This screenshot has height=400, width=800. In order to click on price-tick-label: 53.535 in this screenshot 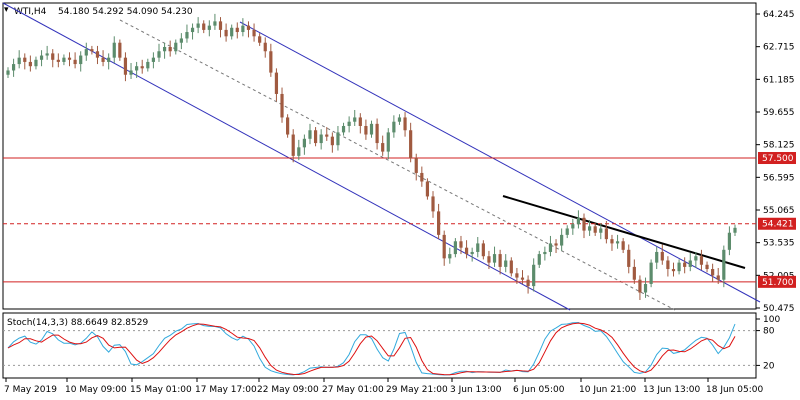, I will do `click(779, 244)`.